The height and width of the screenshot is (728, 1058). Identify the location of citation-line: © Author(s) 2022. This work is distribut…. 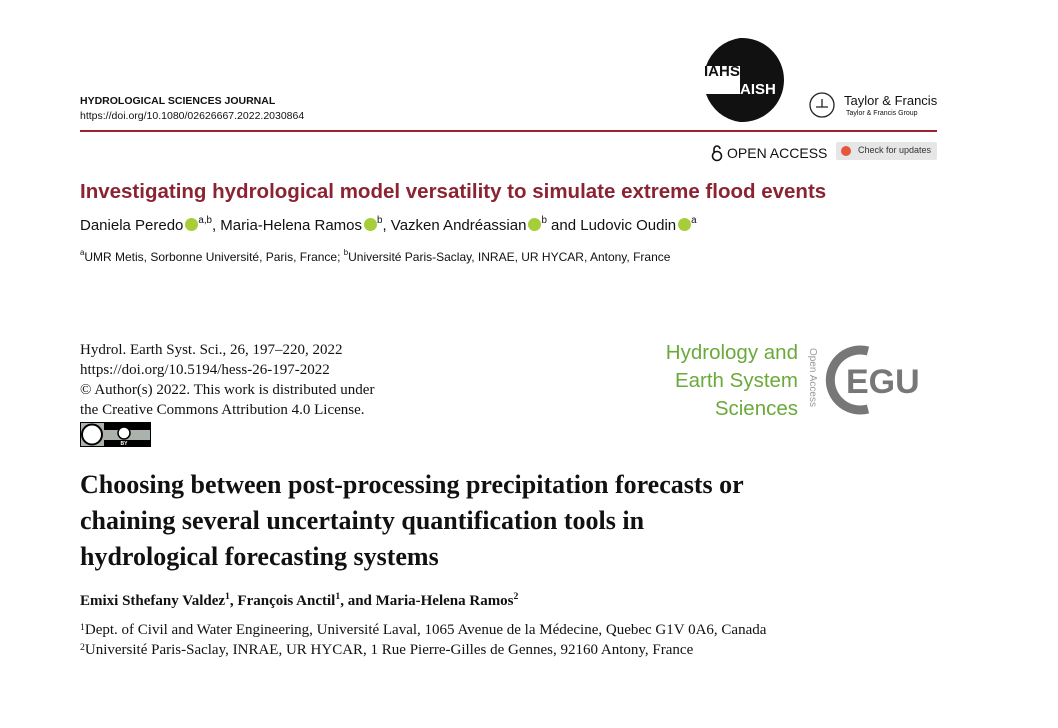
(227, 390).